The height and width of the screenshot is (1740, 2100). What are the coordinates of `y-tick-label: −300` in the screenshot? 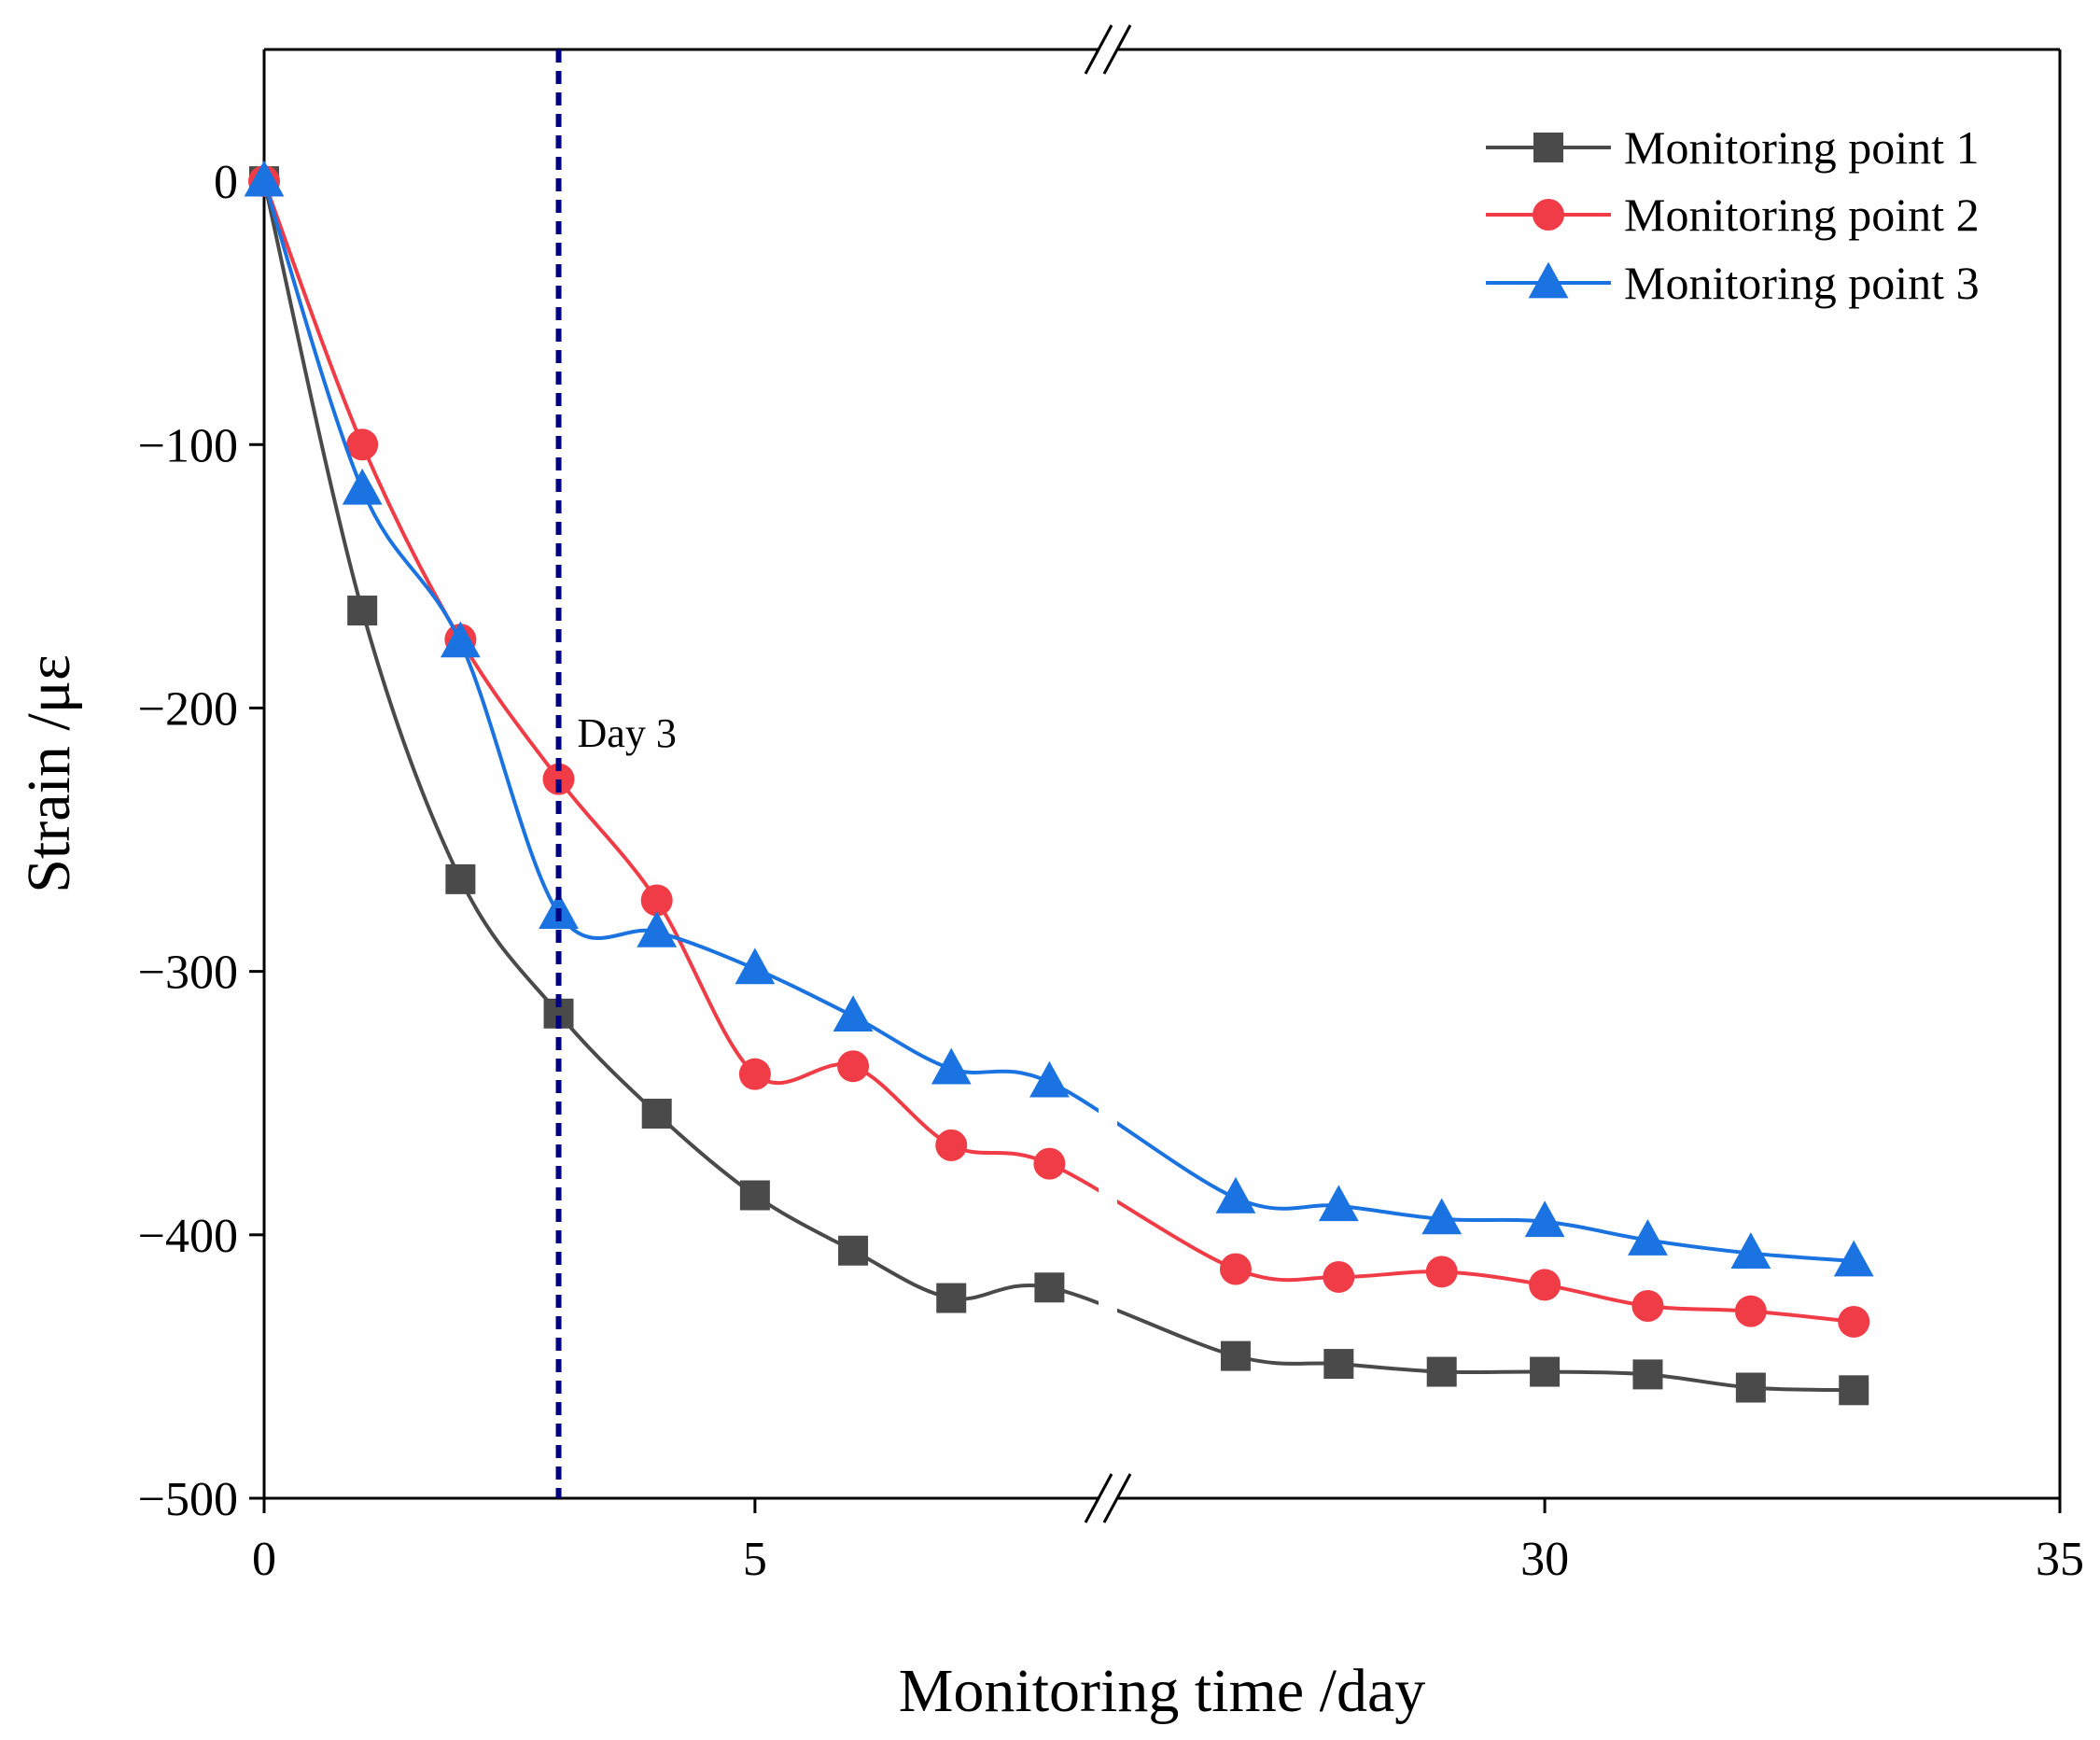 It's located at (188, 973).